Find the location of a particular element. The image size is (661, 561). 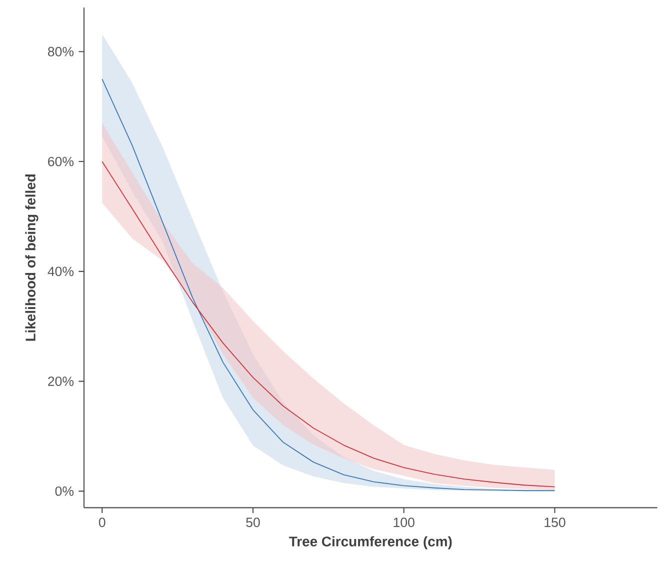

y-tick-label: 60% is located at coordinates (61, 161).